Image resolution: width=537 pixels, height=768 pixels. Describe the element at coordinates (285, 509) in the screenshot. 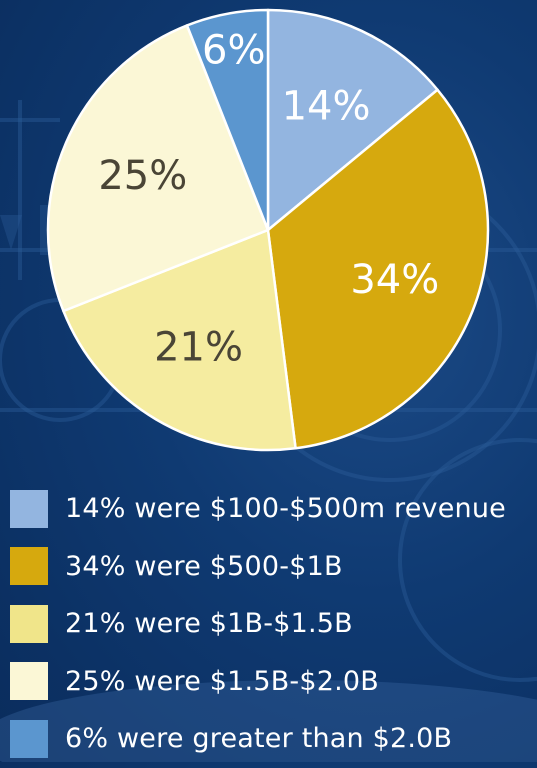

I see `legend-label: 14% were $100-$500m revenue` at that location.